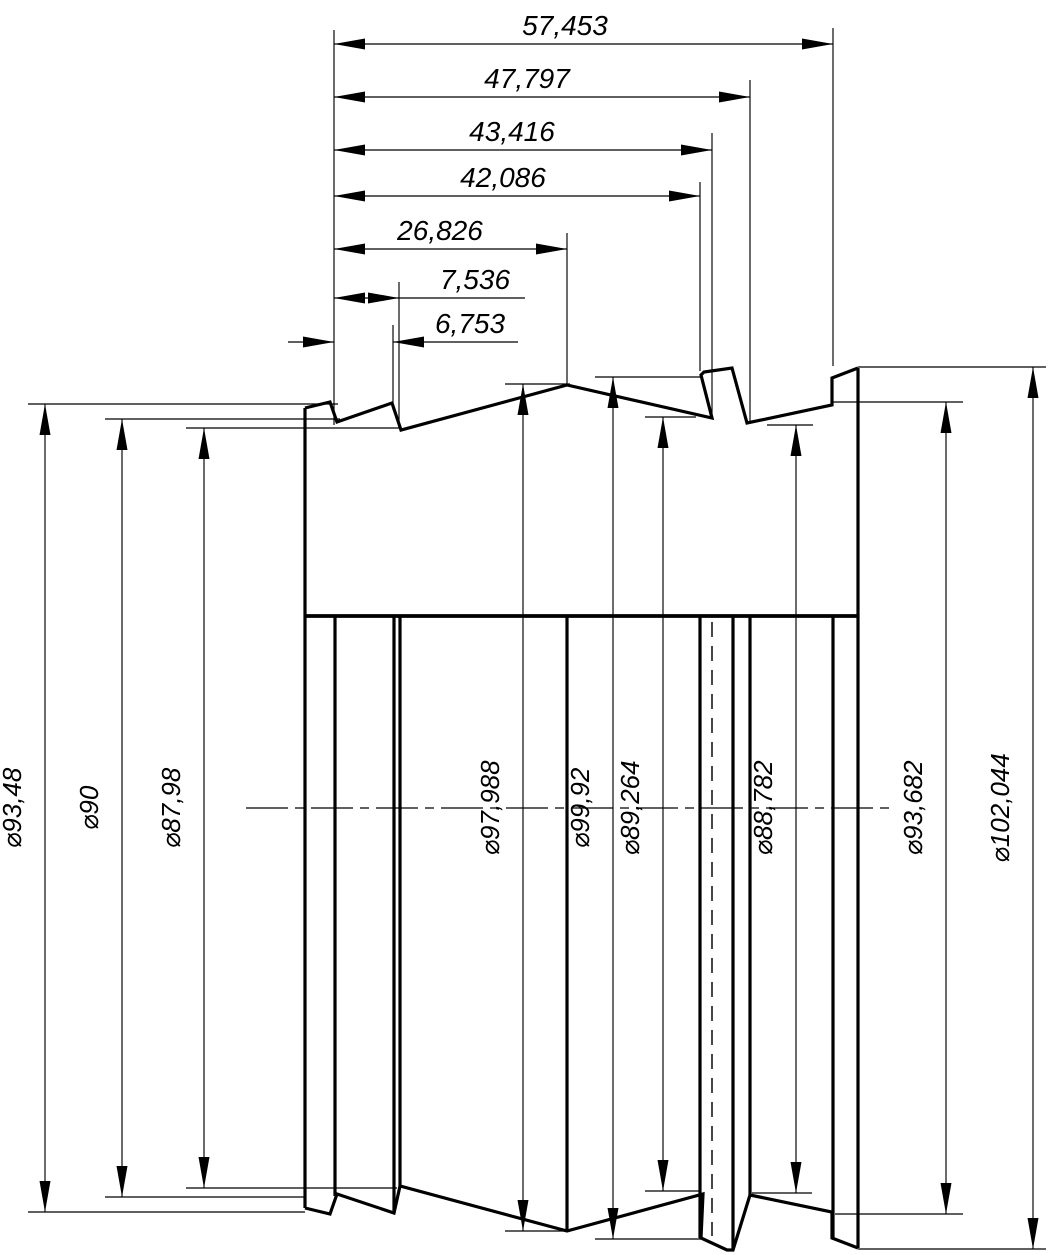 Image resolution: width=1052 pixels, height=1255 pixels. What do you see at coordinates (1033, 382) in the screenshot?
I see `dia-dim-8-arrow-top` at bounding box center [1033, 382].